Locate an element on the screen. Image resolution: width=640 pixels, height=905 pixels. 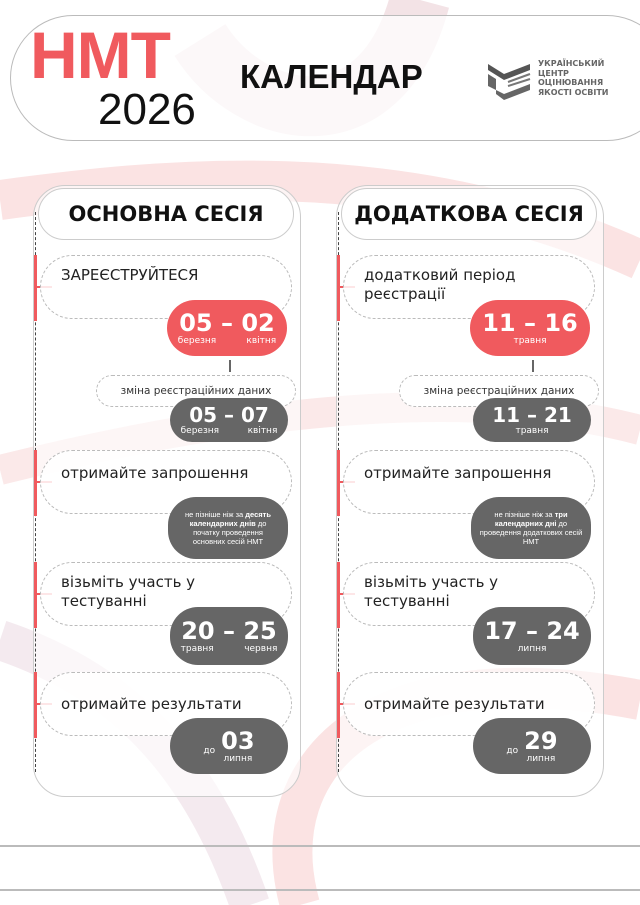
results-date-badge: до 29 липня is located at coordinates (532, 746).